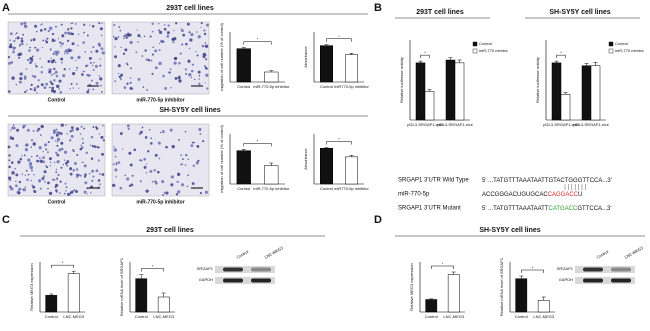 This screenshot has height=331, width=650. What do you see at coordinates (6, 220) in the screenshot?
I see `panel-label: C` at bounding box center [6, 220].